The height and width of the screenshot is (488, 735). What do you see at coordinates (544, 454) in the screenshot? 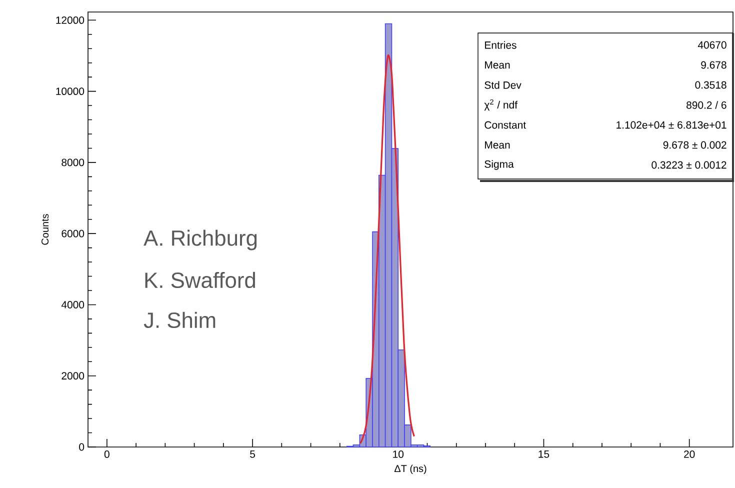
I see `x-tick-label: 15` at bounding box center [544, 454].